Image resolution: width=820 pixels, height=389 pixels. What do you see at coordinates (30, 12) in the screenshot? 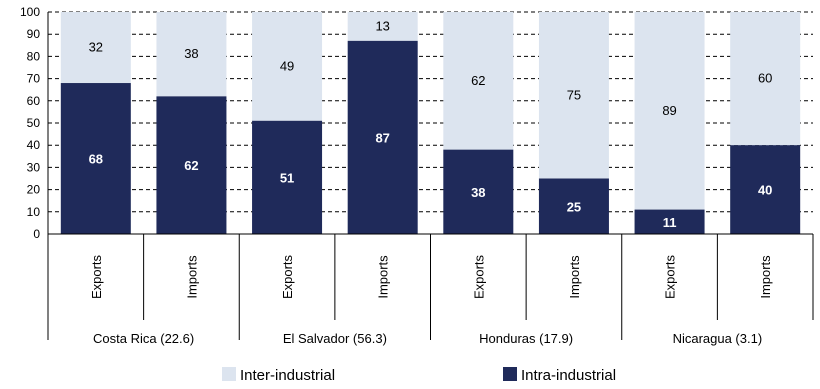
I see `y-tick-label: 100` at bounding box center [30, 12].